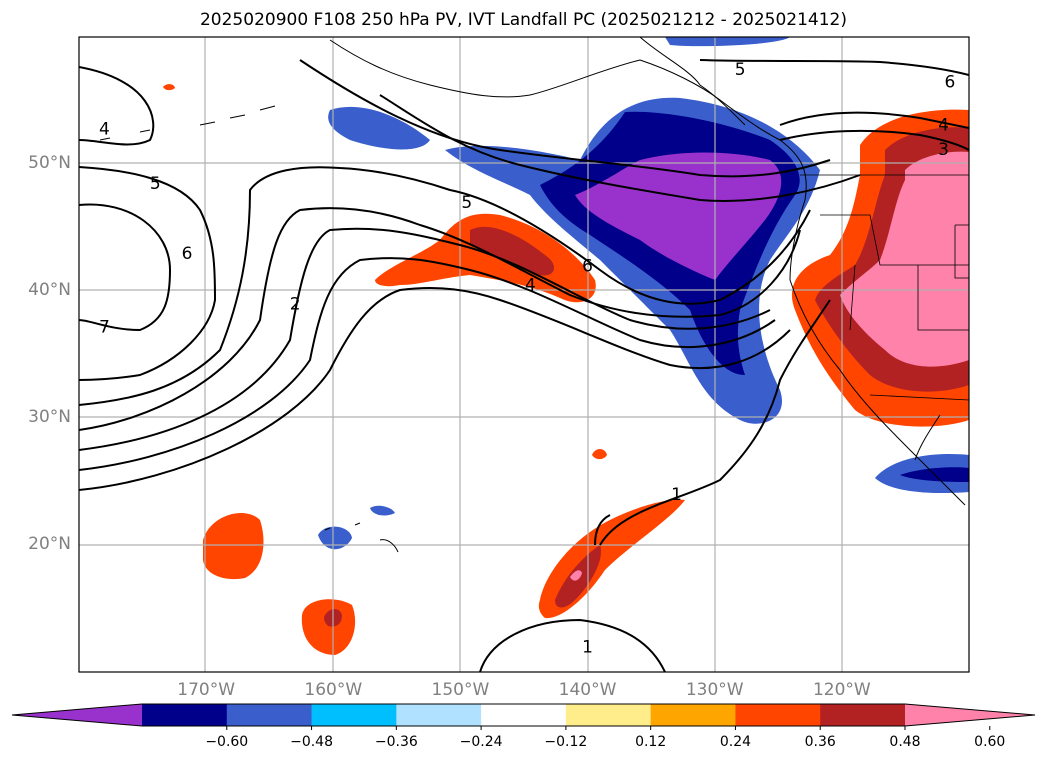 The width and height of the screenshot is (1047, 765). I want to click on political-borders, so click(884, 287).